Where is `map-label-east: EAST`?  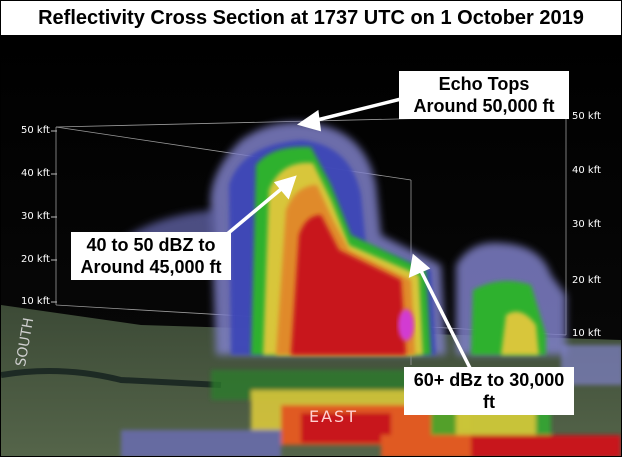
map-label-east: EAST is located at coordinates (333, 416).